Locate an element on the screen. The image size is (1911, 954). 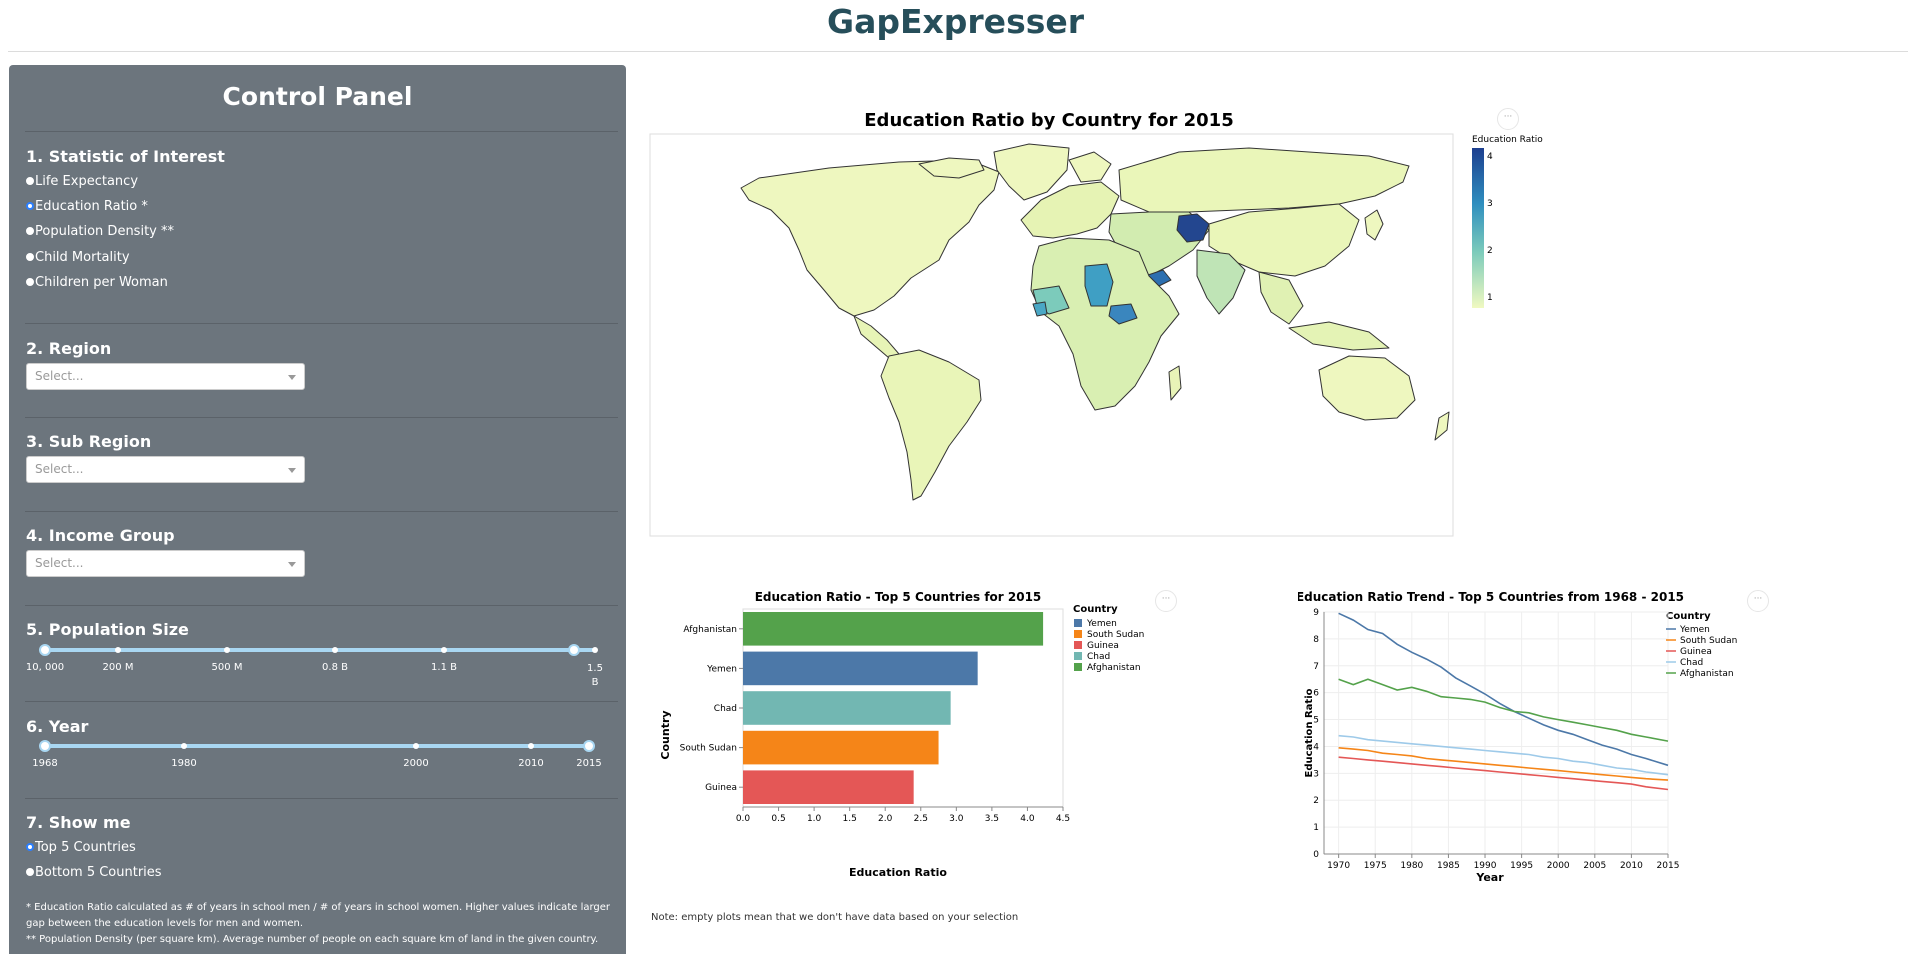
slider-label: 1.5 B is located at coordinates (595, 675).